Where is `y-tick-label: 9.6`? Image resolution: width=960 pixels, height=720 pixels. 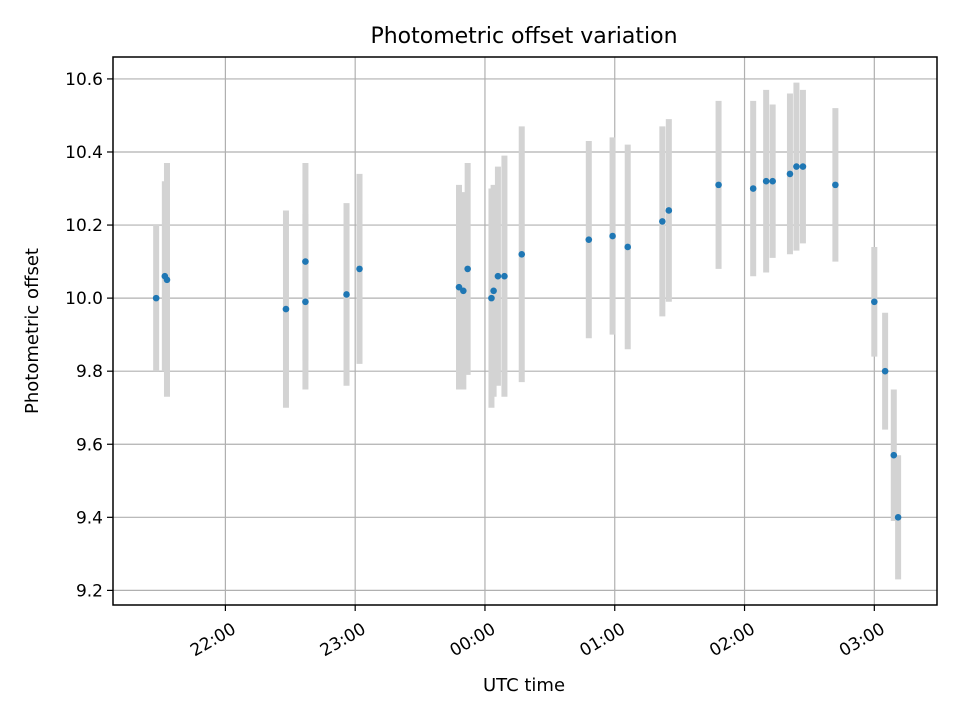
y-tick-label: 9.6 is located at coordinates (89, 445).